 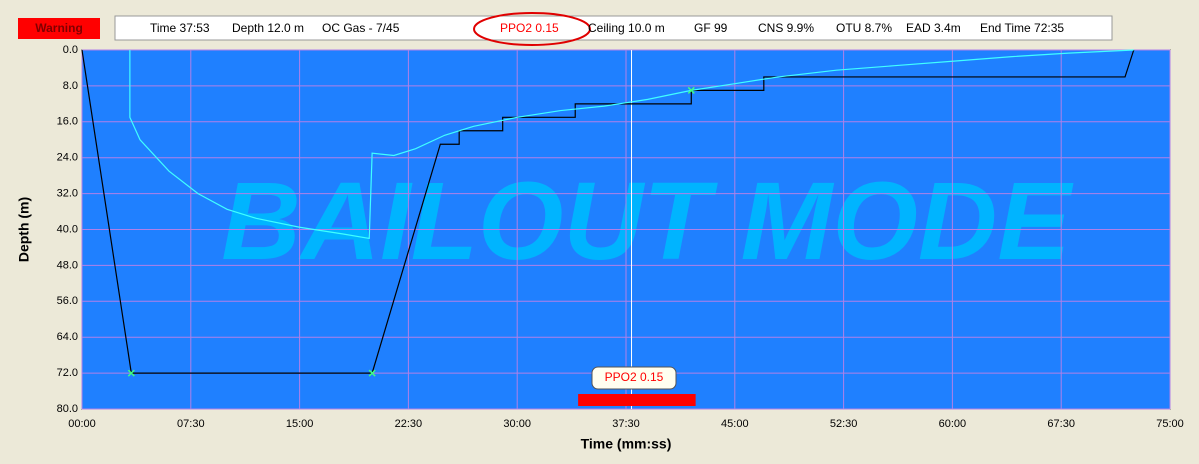 What do you see at coordinates (67, 373) in the screenshot?
I see `y-tick-label: 72.0` at bounding box center [67, 373].